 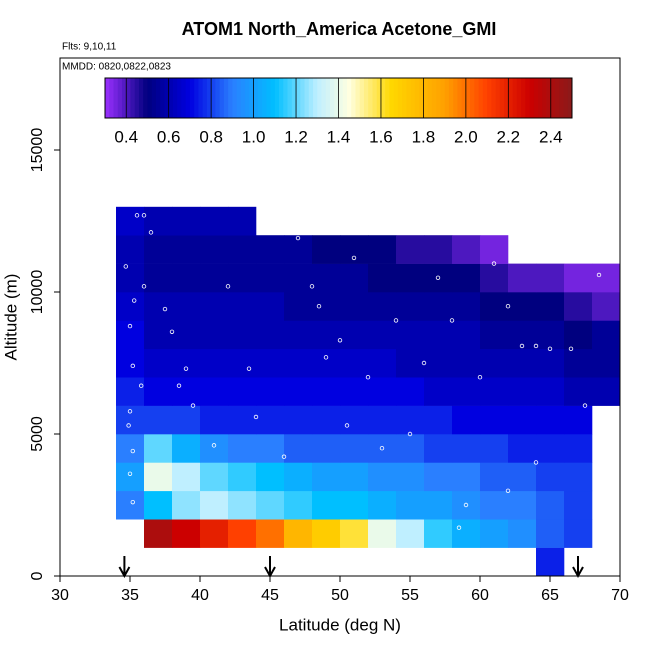 What do you see at coordinates (116, 67) in the screenshot?
I see `annotation: MMDD: 0820,0822,0823` at bounding box center [116, 67].